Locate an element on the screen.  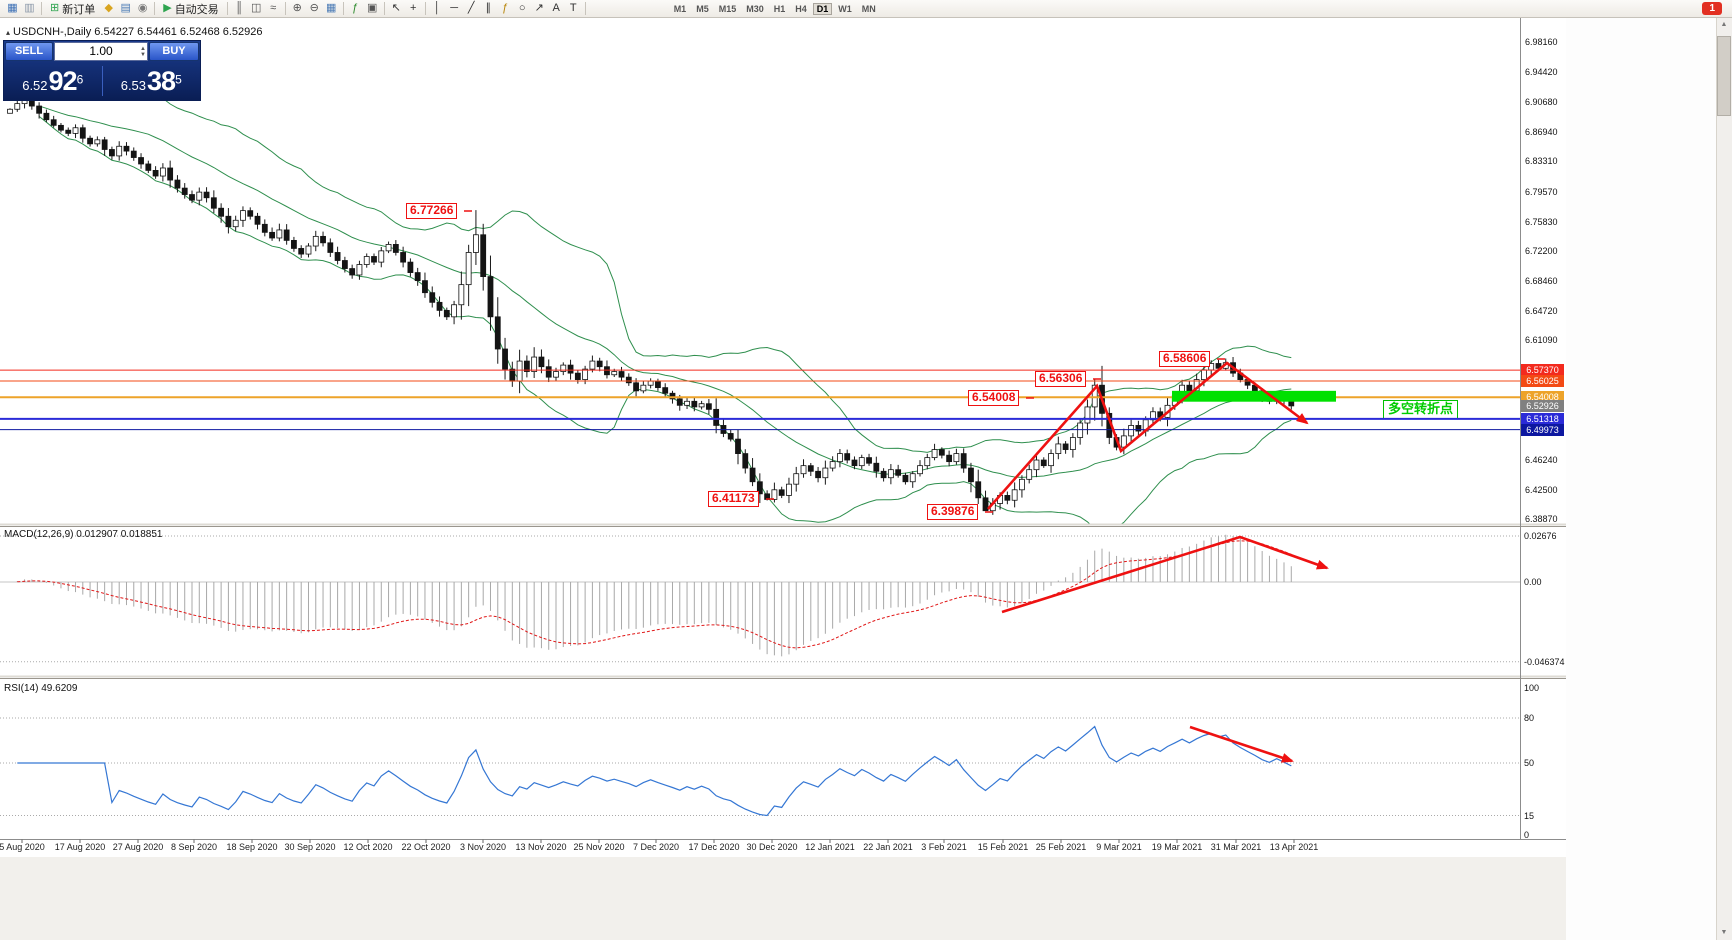
line-chart-icon: ≈ is located at coordinates (273, 8).